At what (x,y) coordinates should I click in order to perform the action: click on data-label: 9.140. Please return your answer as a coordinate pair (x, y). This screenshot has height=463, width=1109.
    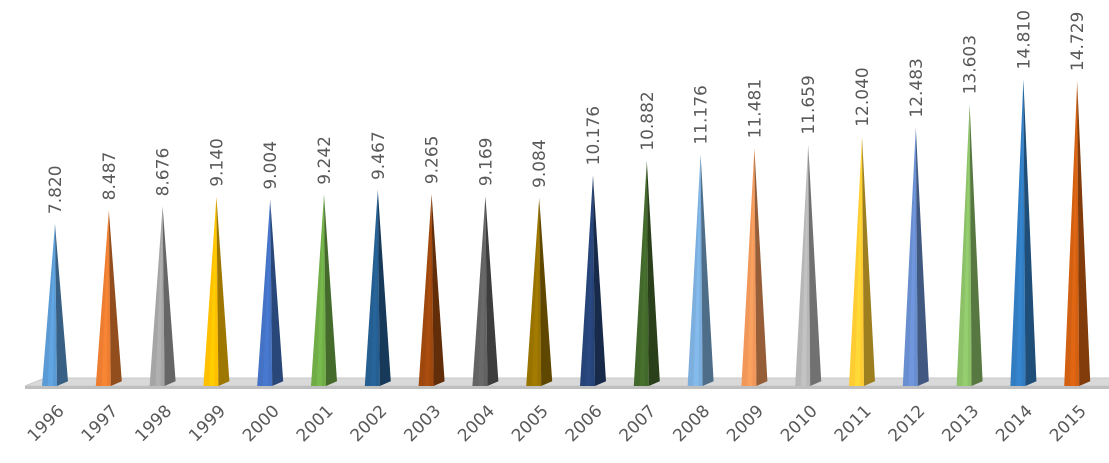
    Looking at the image, I should click on (217, 162).